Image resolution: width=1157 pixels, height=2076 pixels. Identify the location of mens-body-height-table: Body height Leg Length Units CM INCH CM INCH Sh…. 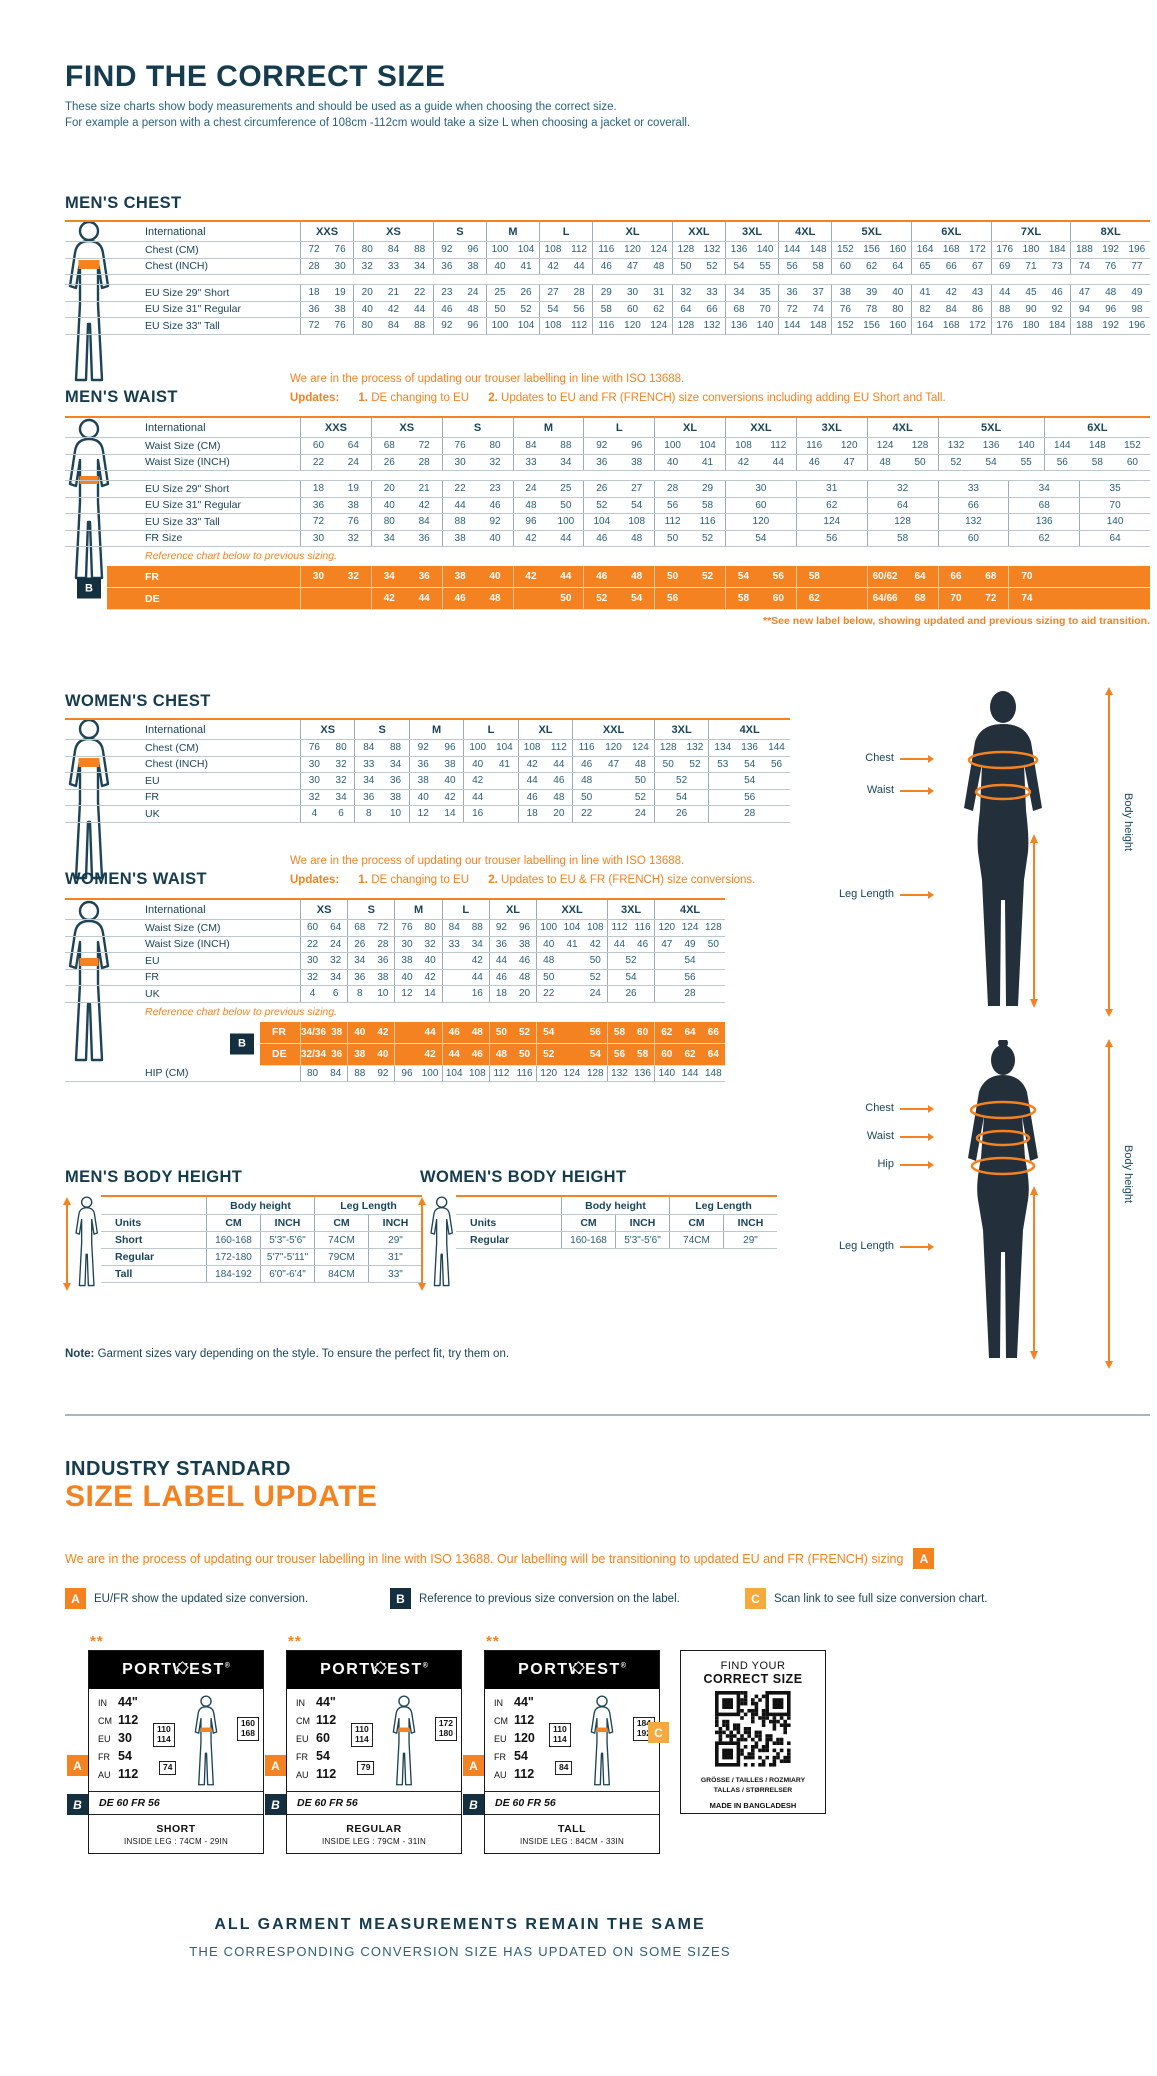
(261, 1239).